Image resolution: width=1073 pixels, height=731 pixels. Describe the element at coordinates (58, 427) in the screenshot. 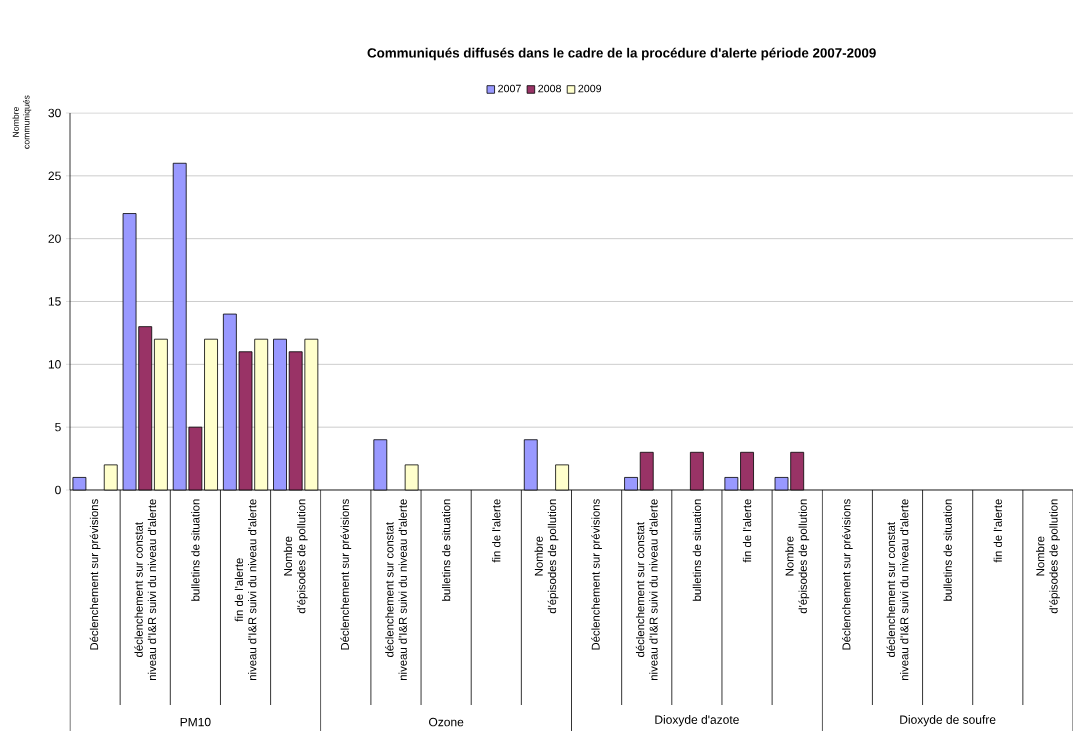

I see `y-tick-label: 5` at that location.